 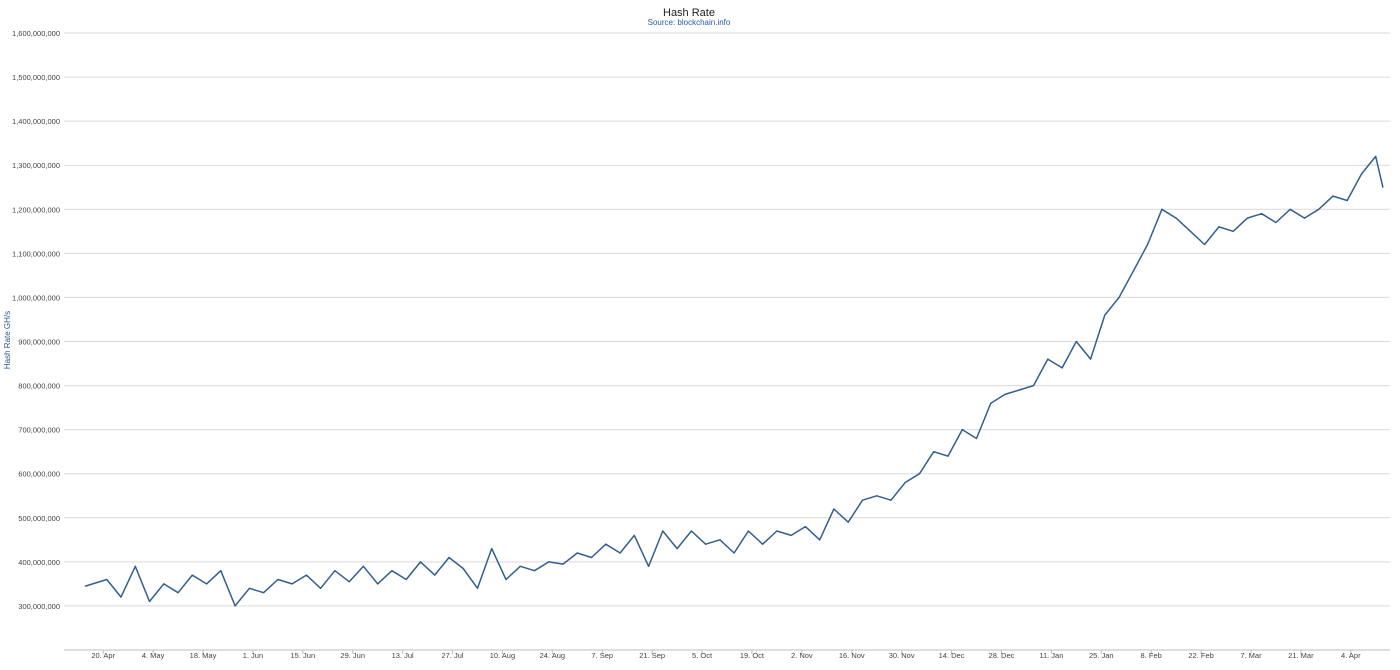 I want to click on x-tick-label: 25. Jan, so click(x=1101, y=655).